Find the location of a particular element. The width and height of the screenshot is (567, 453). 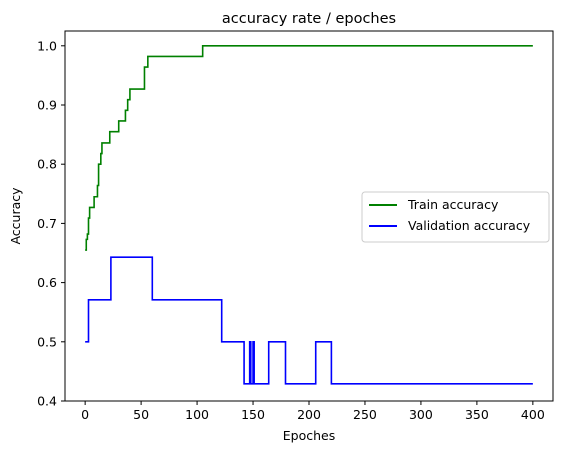

y-tick-label: 0.8 is located at coordinates (47, 164).